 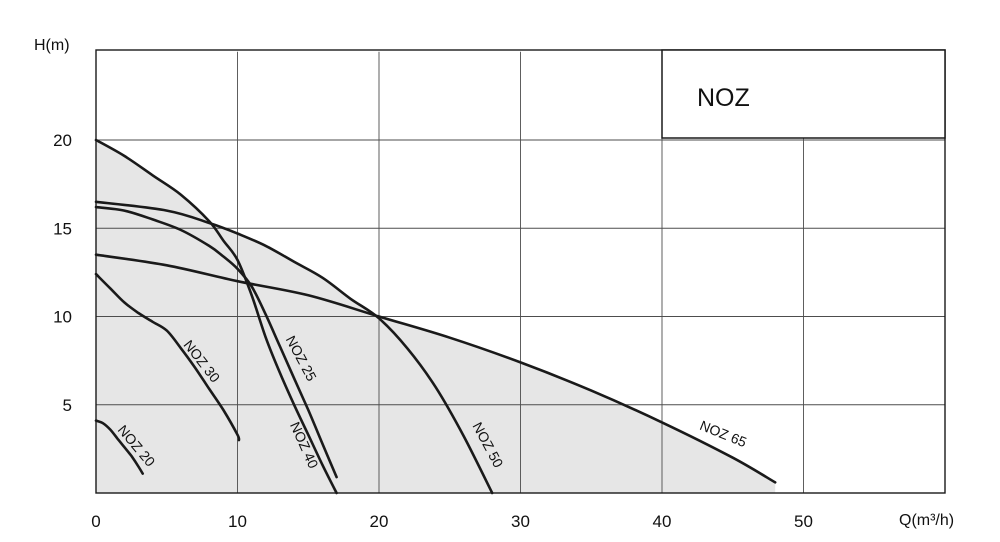 What do you see at coordinates (62, 140) in the screenshot?
I see `y-tick-label-20: 20` at bounding box center [62, 140].